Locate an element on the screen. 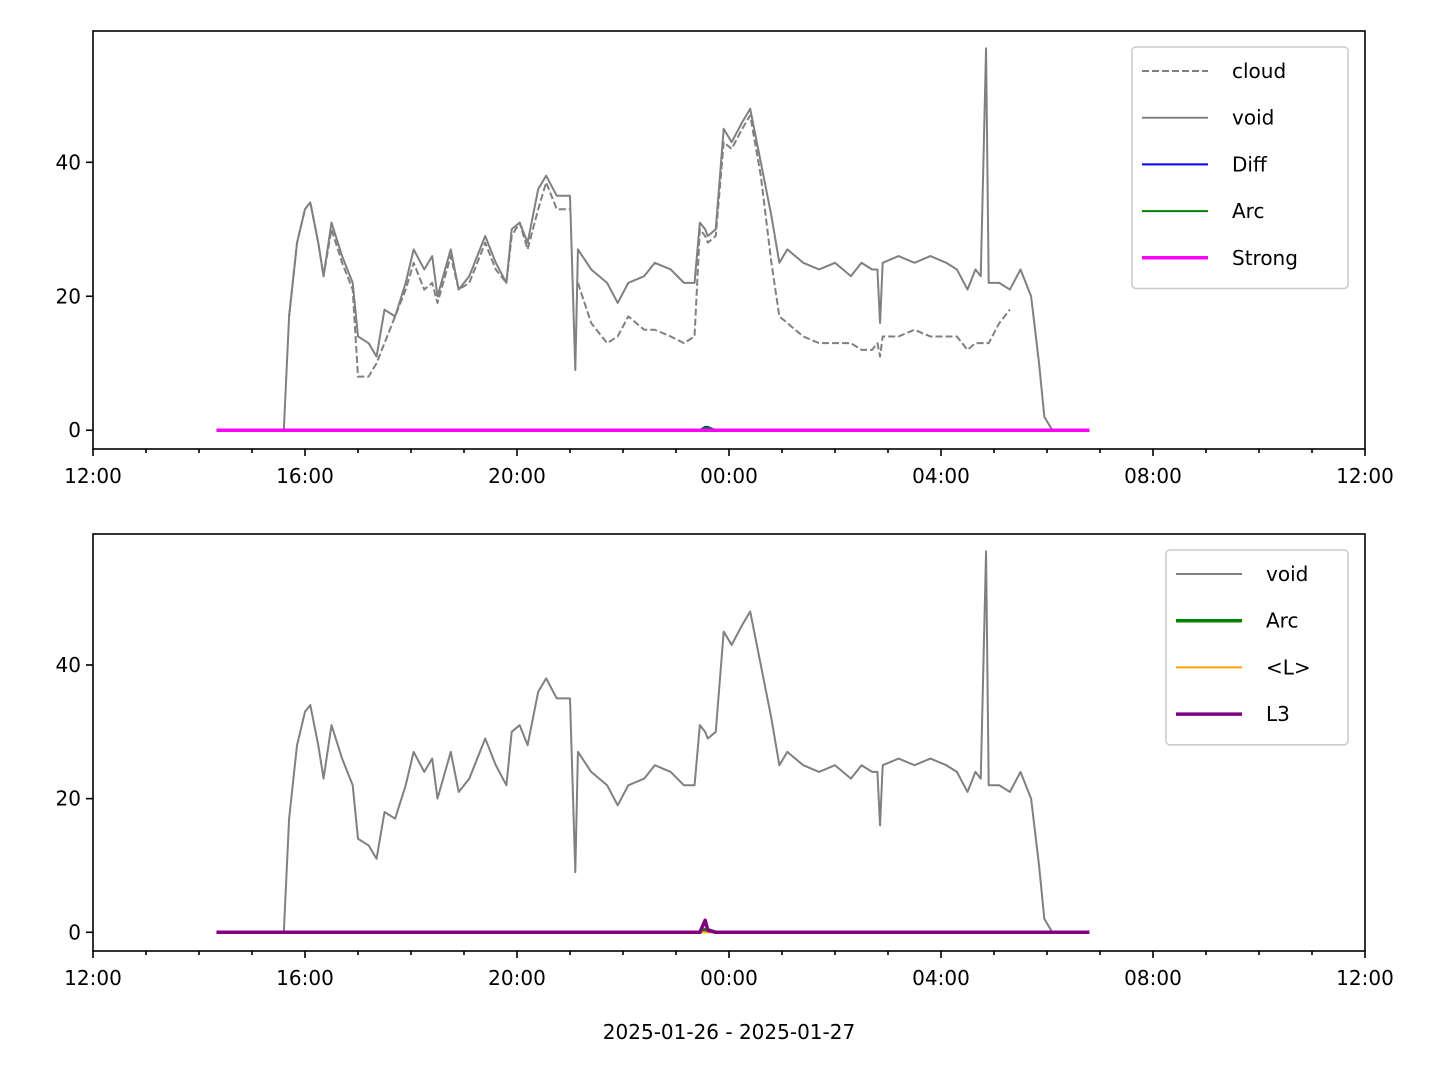 The height and width of the screenshot is (1080, 1440). legend: void Arc <L> L3 is located at coordinates (1257, 647).